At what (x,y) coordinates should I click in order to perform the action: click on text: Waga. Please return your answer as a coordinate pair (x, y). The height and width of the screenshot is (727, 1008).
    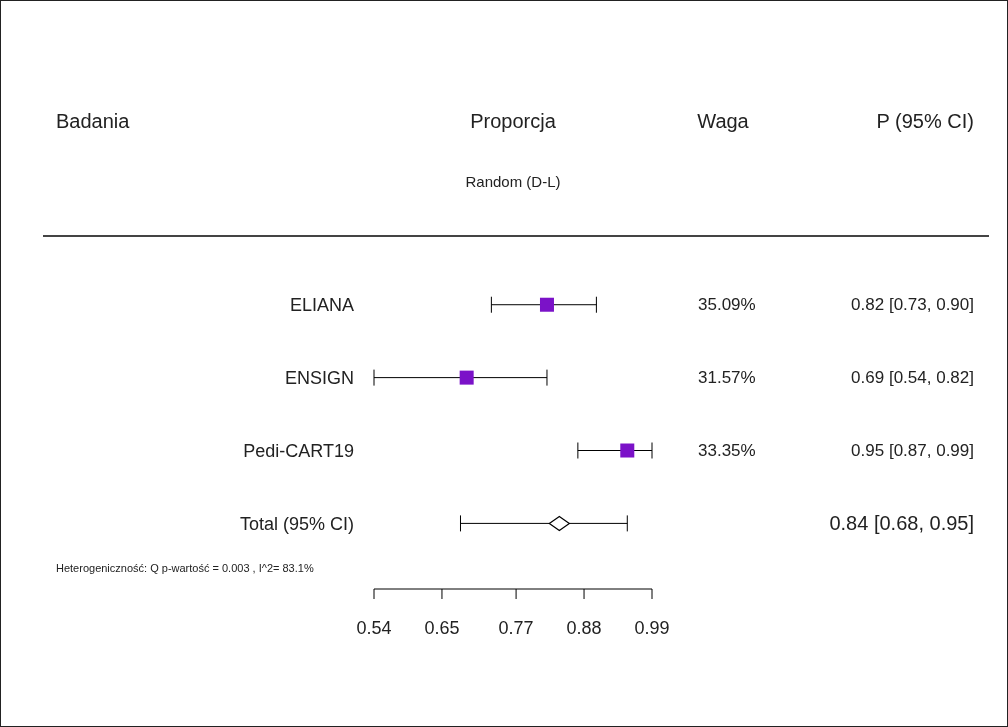
    Looking at the image, I should click on (723, 121).